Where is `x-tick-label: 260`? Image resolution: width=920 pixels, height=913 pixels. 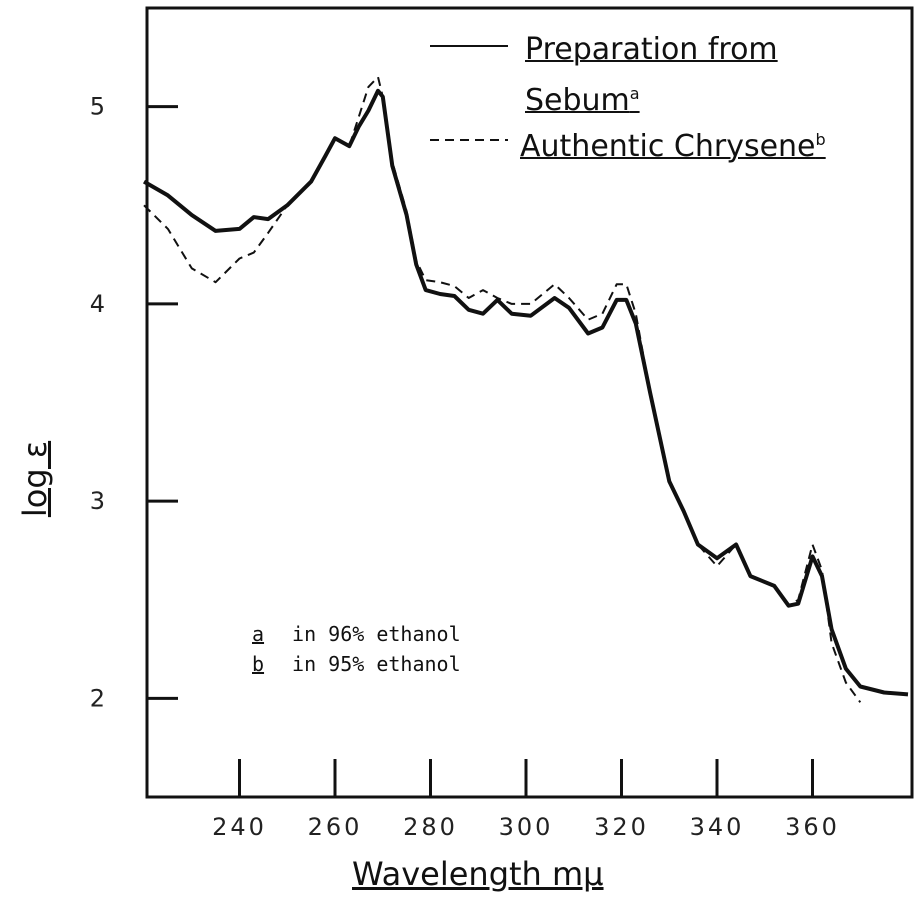
x-tick-label: 260 is located at coordinates (335, 827).